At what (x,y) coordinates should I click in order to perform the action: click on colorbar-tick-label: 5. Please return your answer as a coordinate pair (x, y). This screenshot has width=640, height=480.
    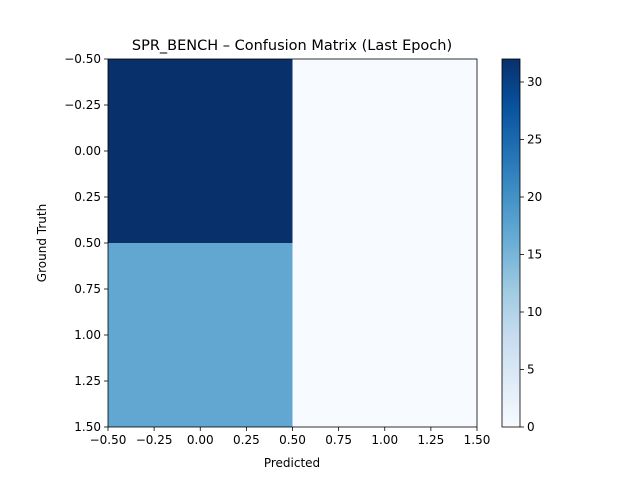
    Looking at the image, I should click on (531, 370).